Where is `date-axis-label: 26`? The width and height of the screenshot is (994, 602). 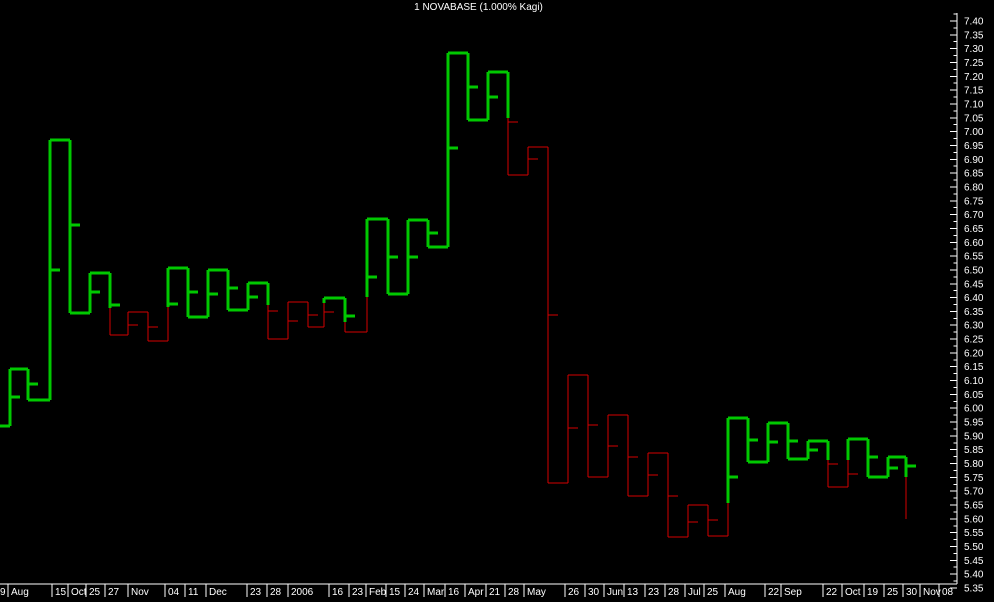 date-axis-label: 26 is located at coordinates (574, 592).